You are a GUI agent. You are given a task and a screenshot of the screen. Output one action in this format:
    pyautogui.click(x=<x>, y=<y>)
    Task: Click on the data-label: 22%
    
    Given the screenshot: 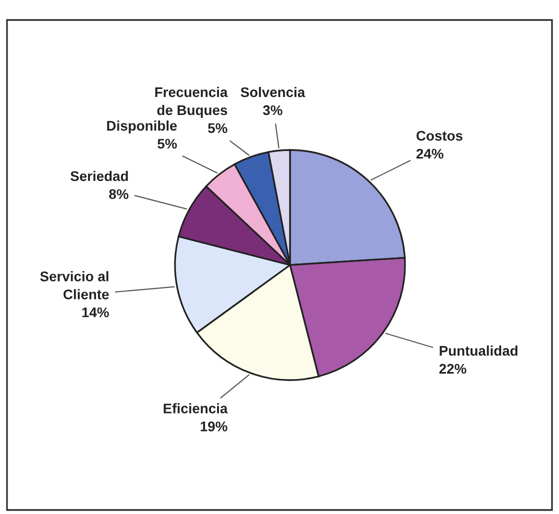 What is the action you would take?
    pyautogui.click(x=452, y=369)
    